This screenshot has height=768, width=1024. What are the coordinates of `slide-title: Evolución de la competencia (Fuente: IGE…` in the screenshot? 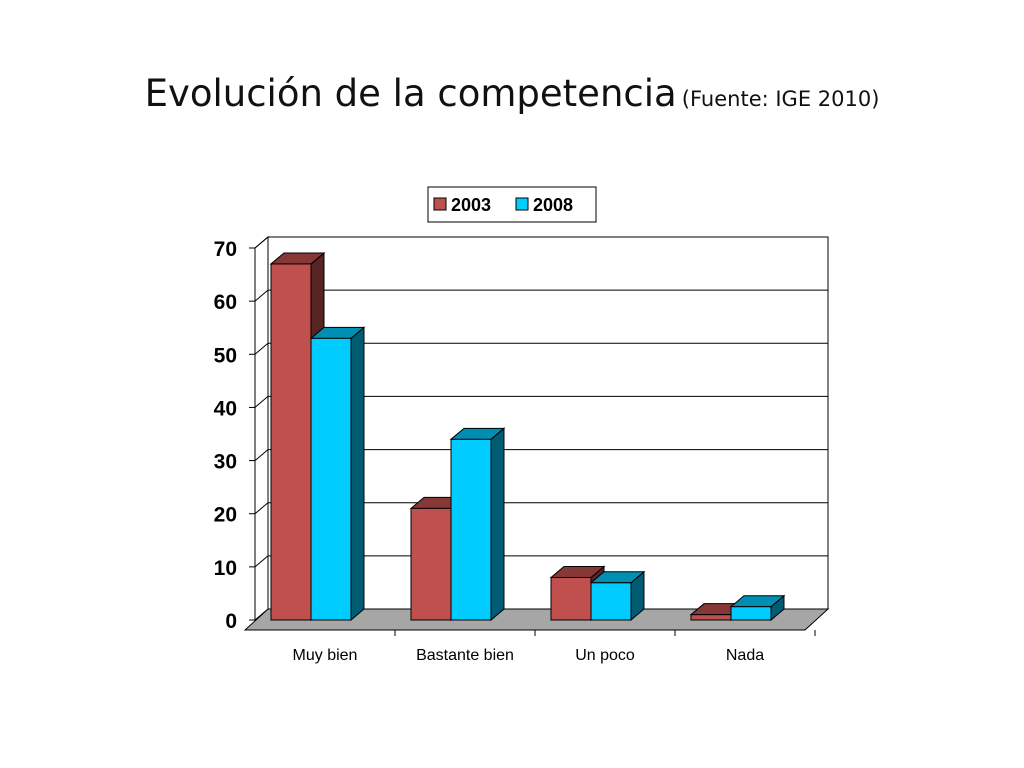 It's located at (512, 93).